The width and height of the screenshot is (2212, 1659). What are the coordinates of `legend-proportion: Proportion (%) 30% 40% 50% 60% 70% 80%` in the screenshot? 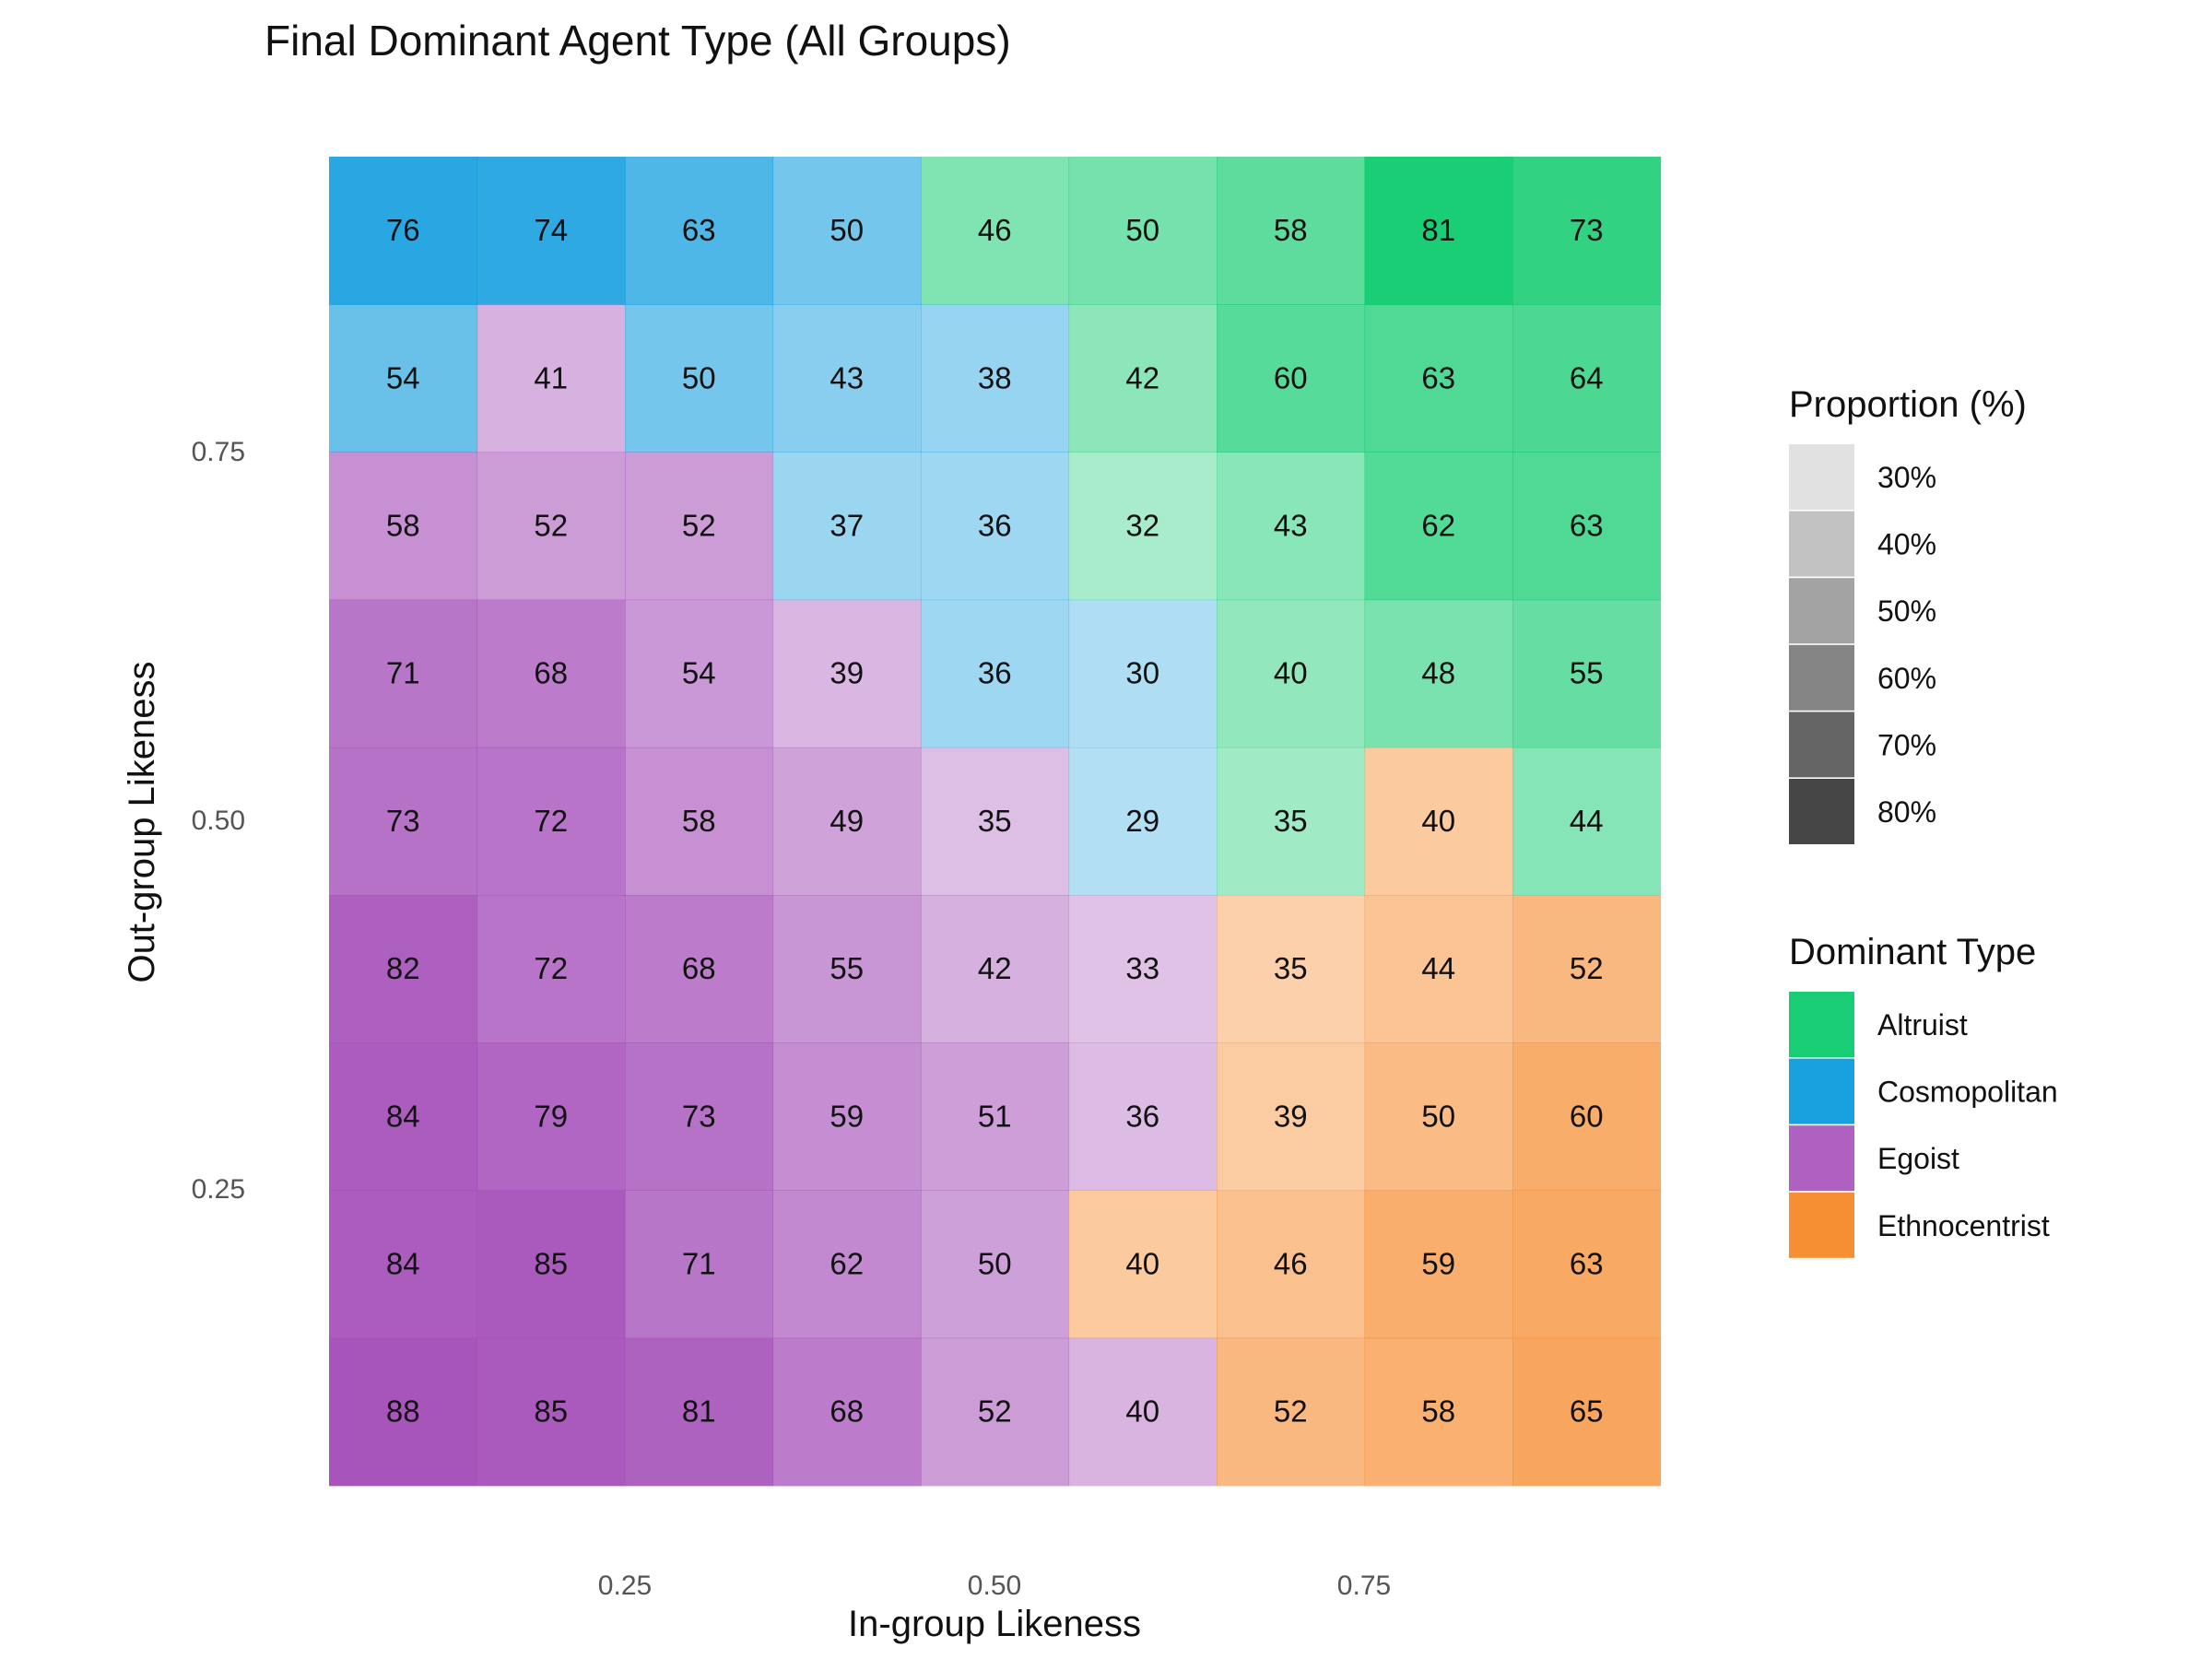 It's located at (1908, 614).